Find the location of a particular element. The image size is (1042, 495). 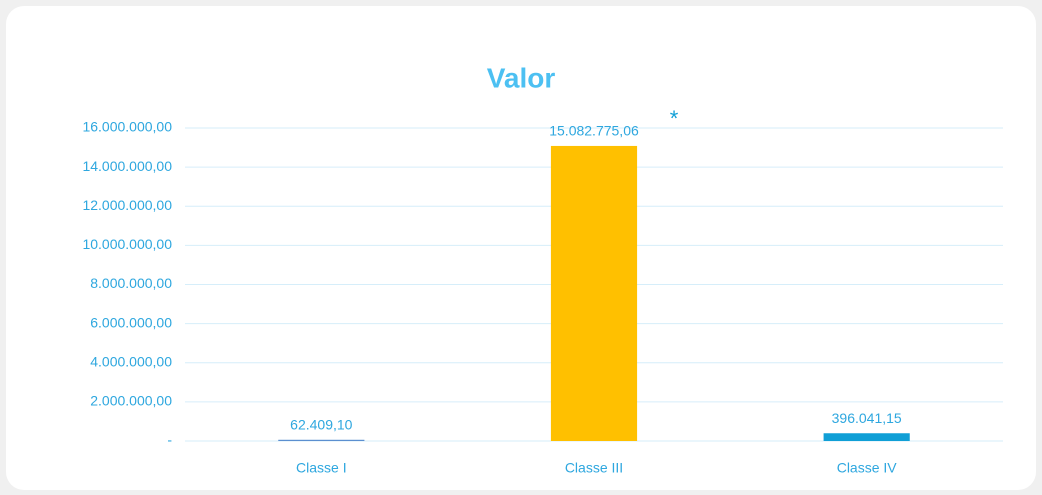

y-tick-label: - is located at coordinates (169, 440).